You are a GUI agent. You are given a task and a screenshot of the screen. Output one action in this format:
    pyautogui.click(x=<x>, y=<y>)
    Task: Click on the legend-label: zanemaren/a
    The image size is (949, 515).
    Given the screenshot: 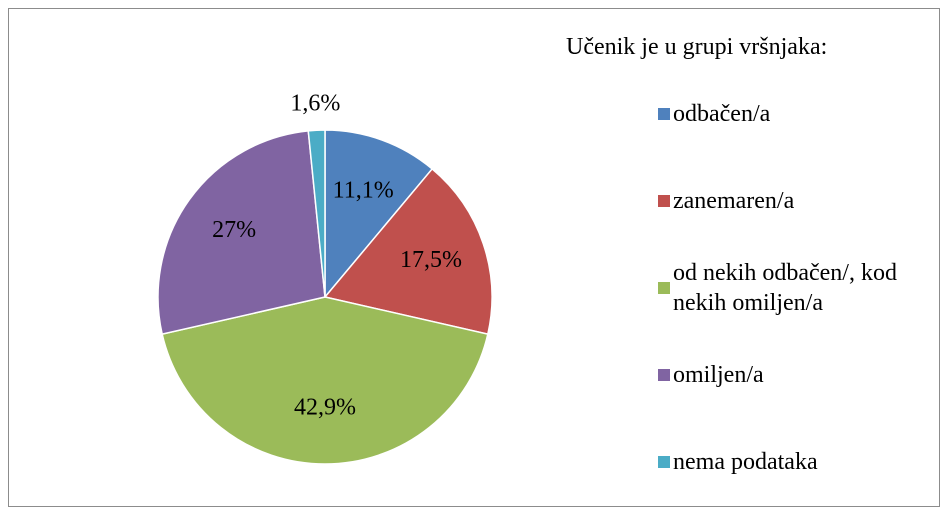 What is the action you would take?
    pyautogui.click(x=734, y=201)
    